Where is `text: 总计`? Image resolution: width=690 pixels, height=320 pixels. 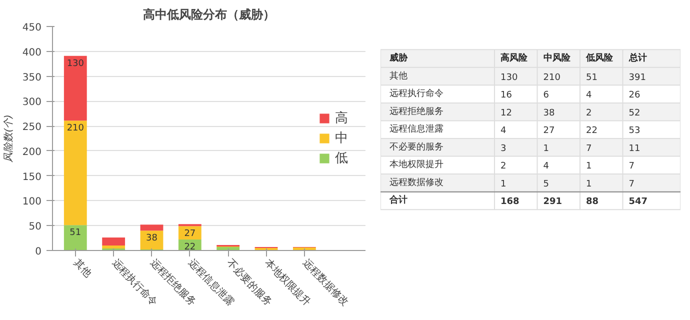
text: 总计 is located at coordinates (637, 58).